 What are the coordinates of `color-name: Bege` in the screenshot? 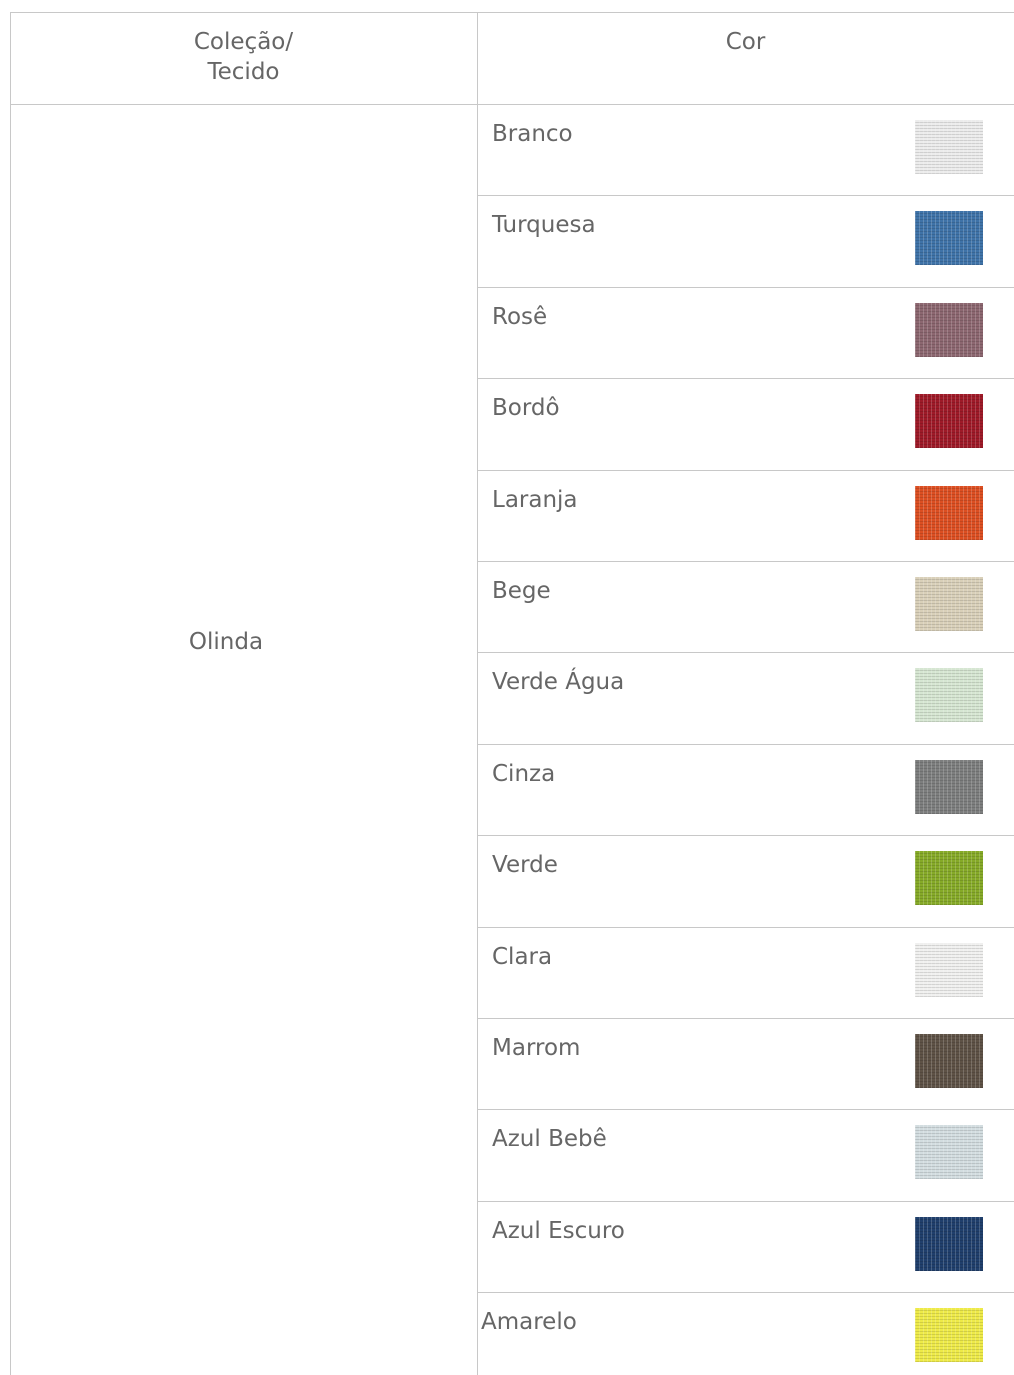 It's located at (521, 591).